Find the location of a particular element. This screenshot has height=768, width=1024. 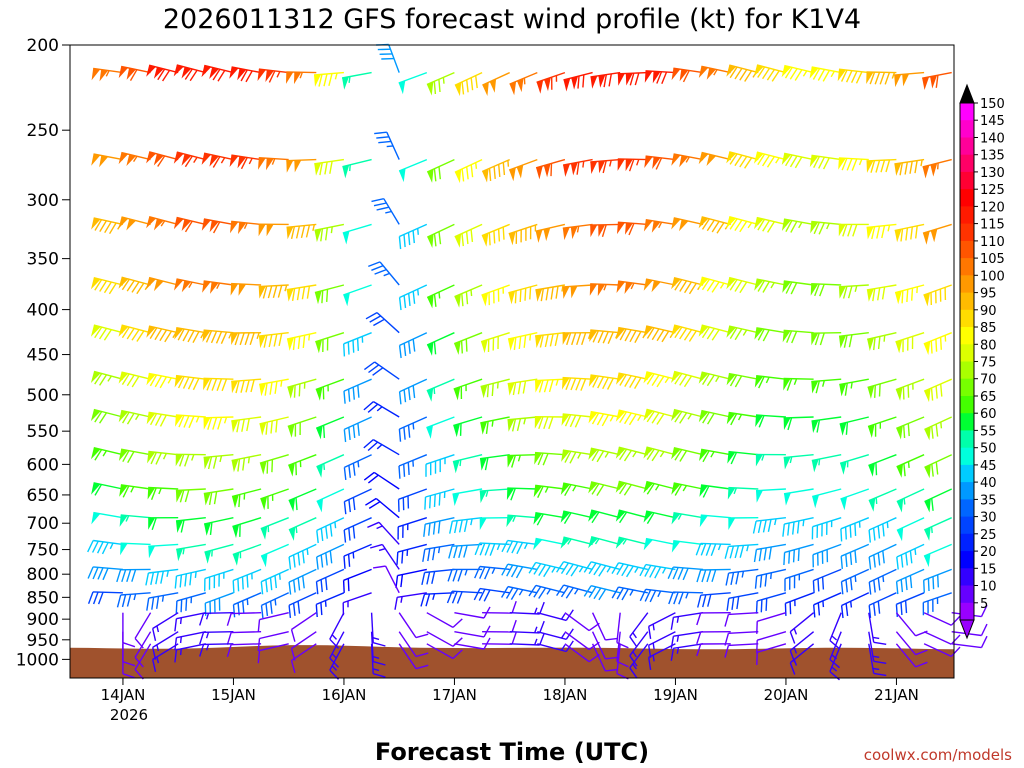

x-year-label: 2026 is located at coordinates (129, 715).